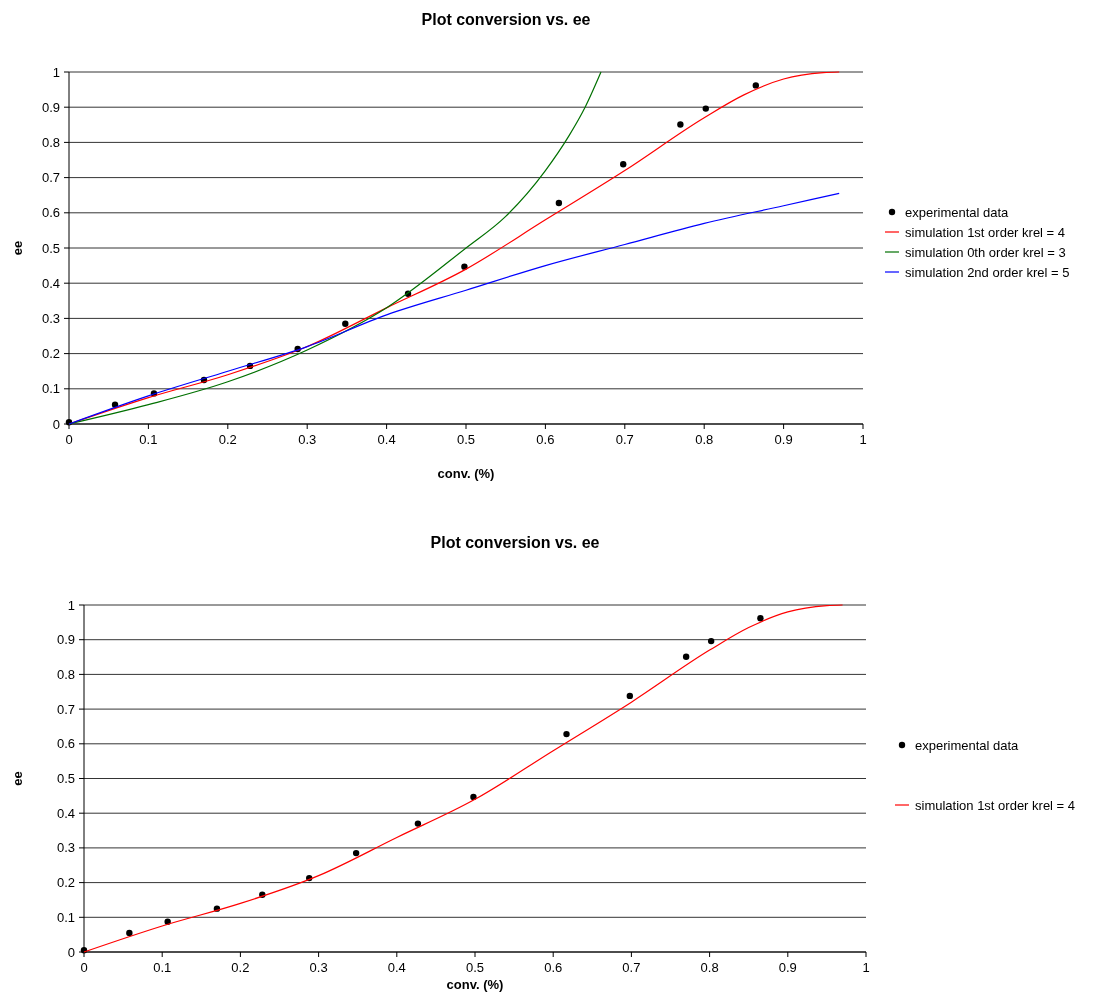 The image size is (1105, 995). What do you see at coordinates (84, 967) in the screenshot?
I see `x-tick-label: 0` at bounding box center [84, 967].